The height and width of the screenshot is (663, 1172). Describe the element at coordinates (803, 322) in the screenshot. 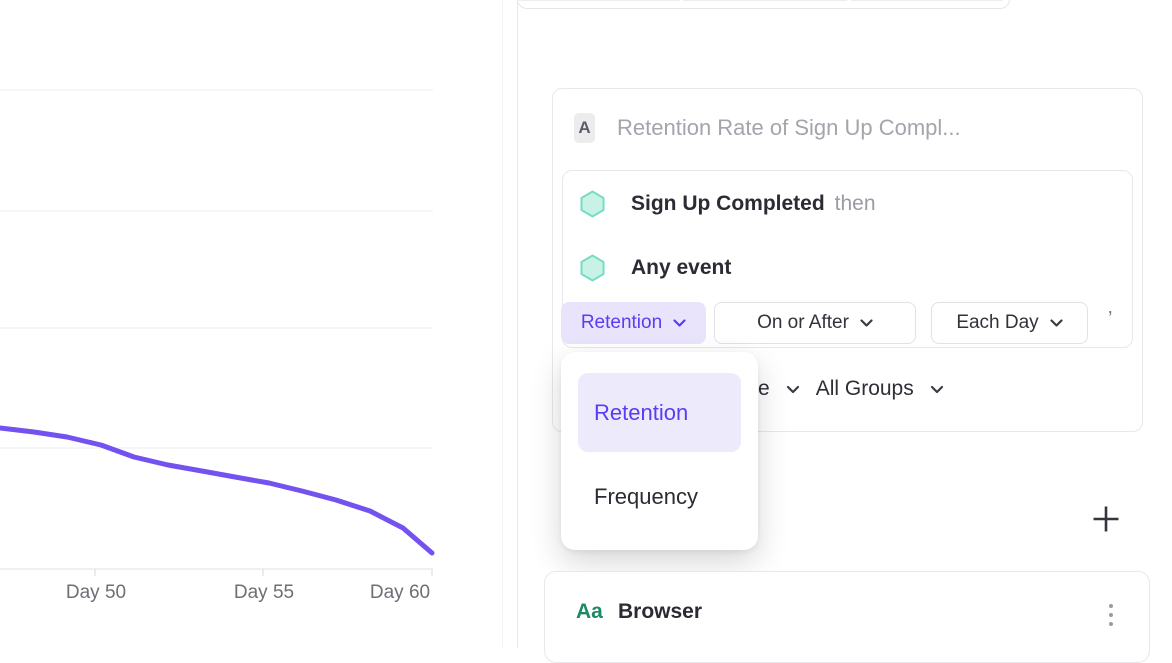

I see `dropdown-label: On or After` at that location.